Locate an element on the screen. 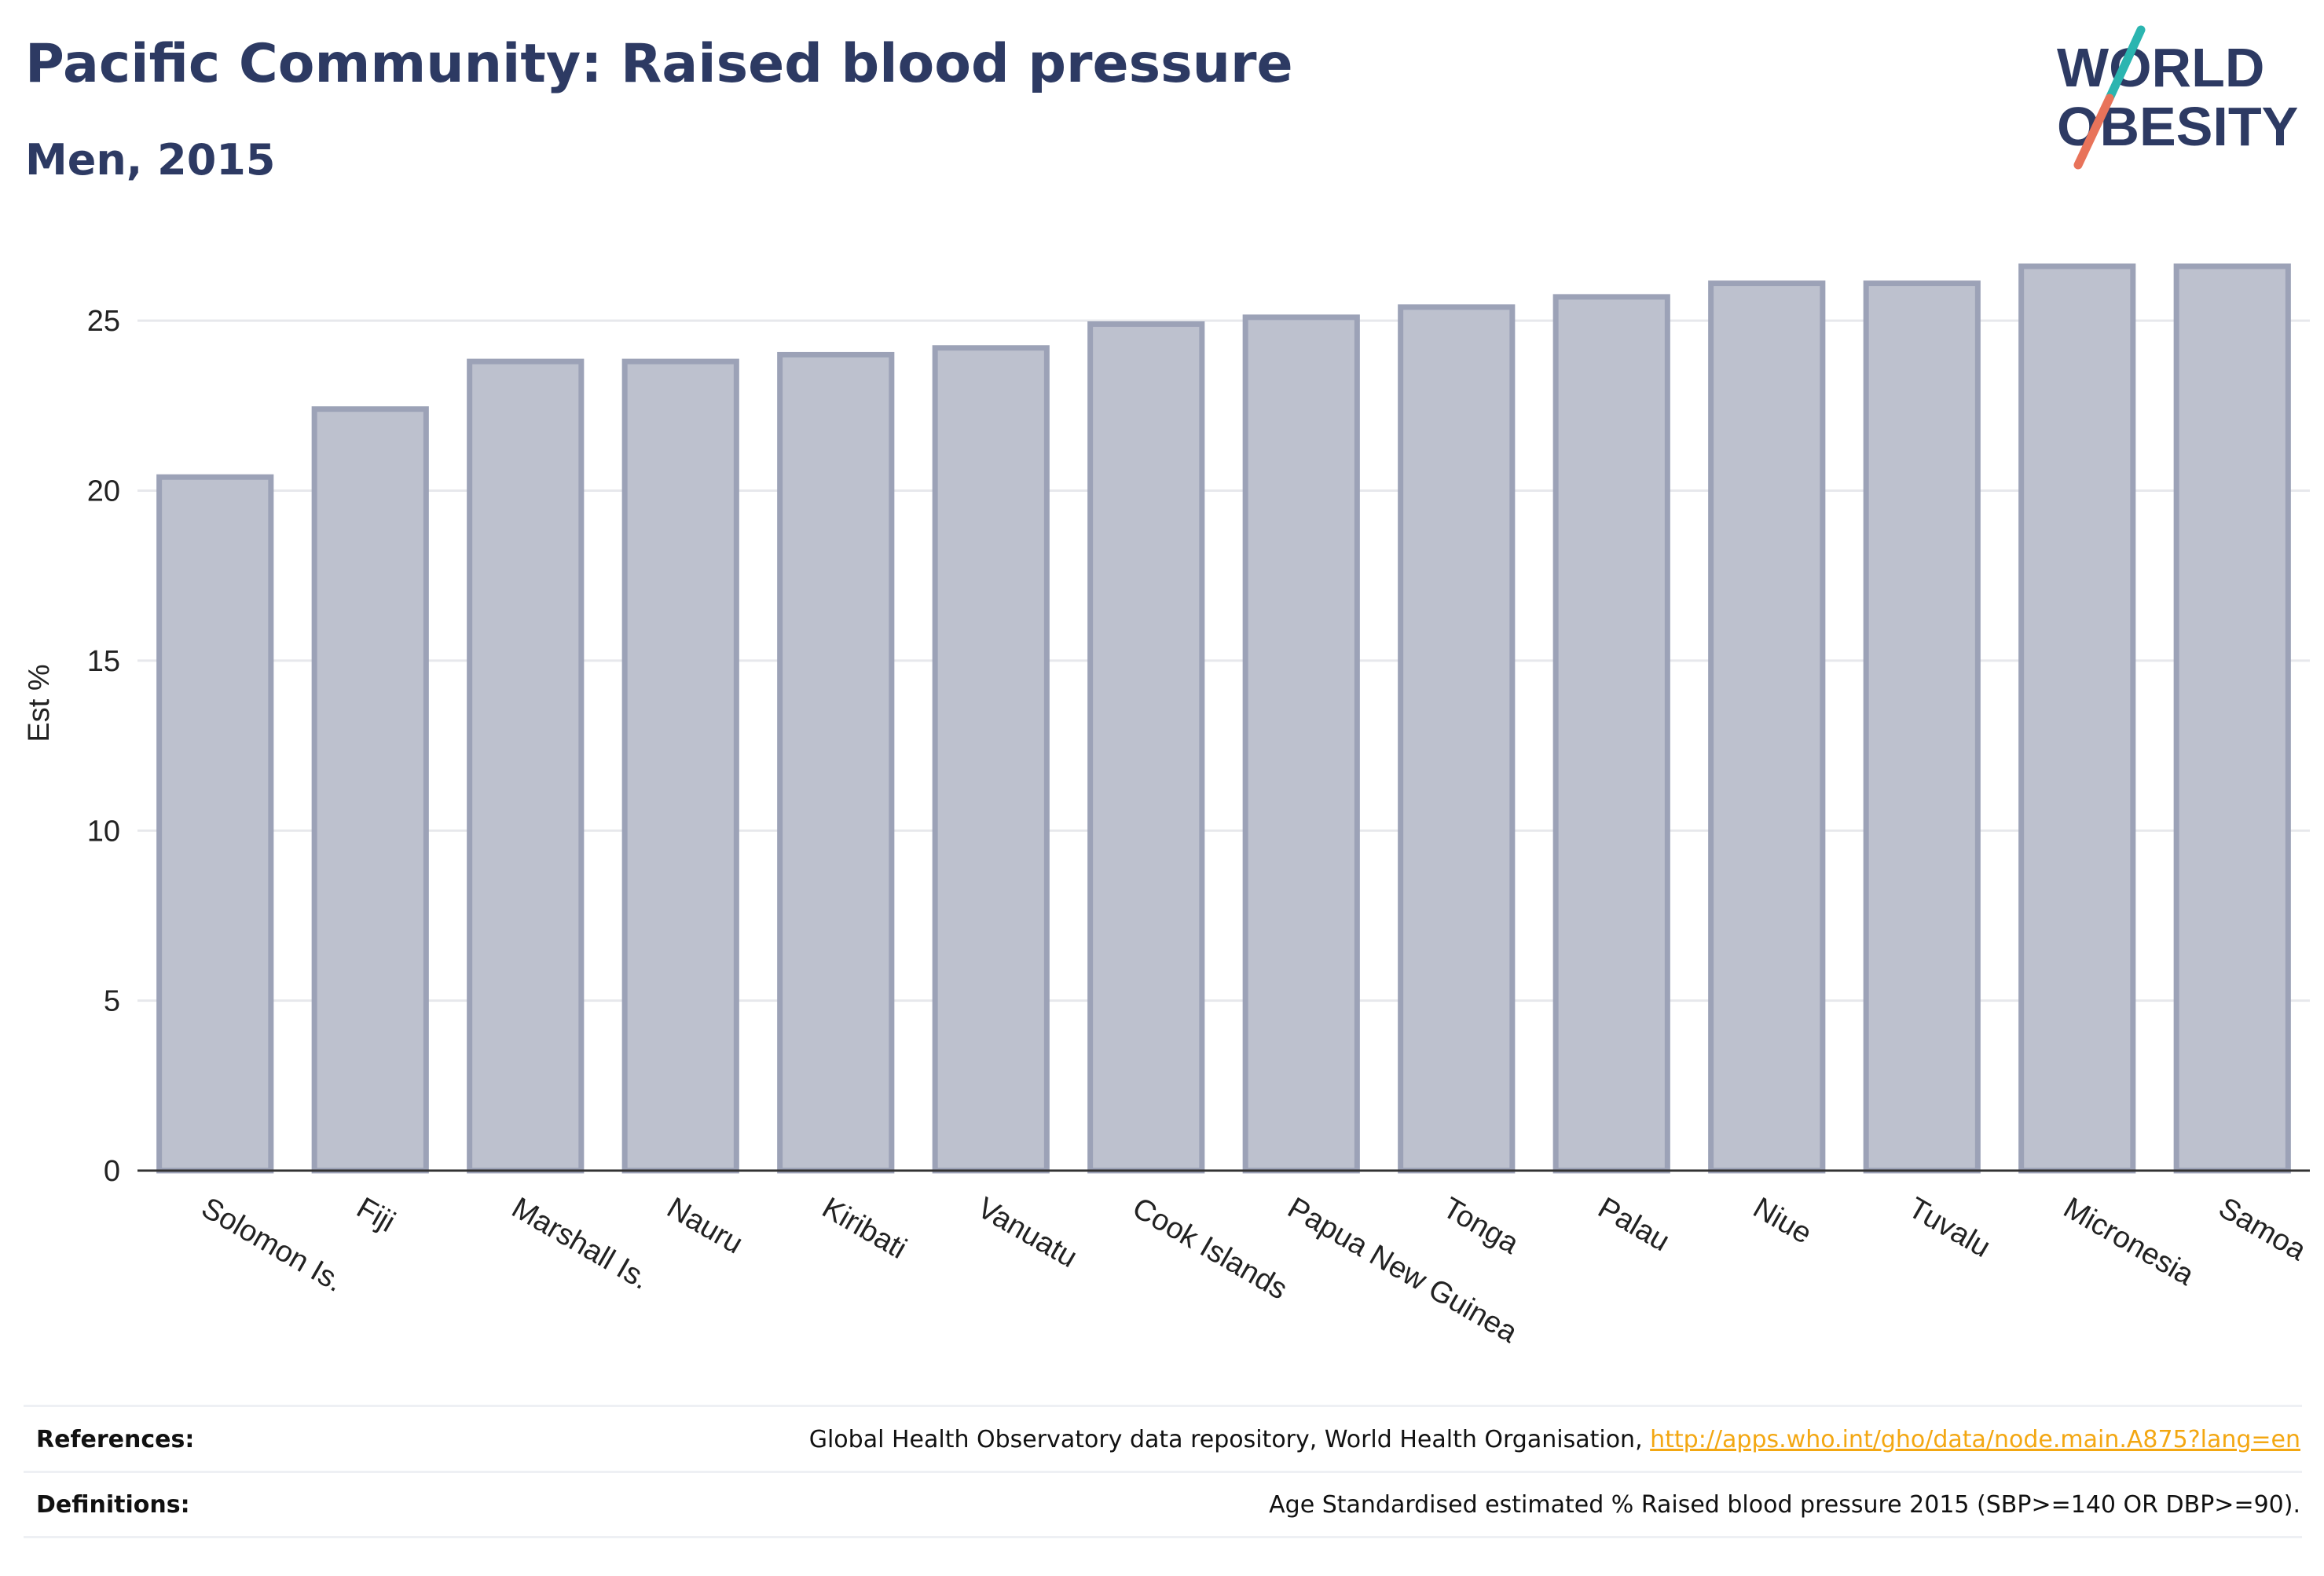 This screenshot has width=2324, height=1576. footer-divider-top is located at coordinates (1163, 1406).